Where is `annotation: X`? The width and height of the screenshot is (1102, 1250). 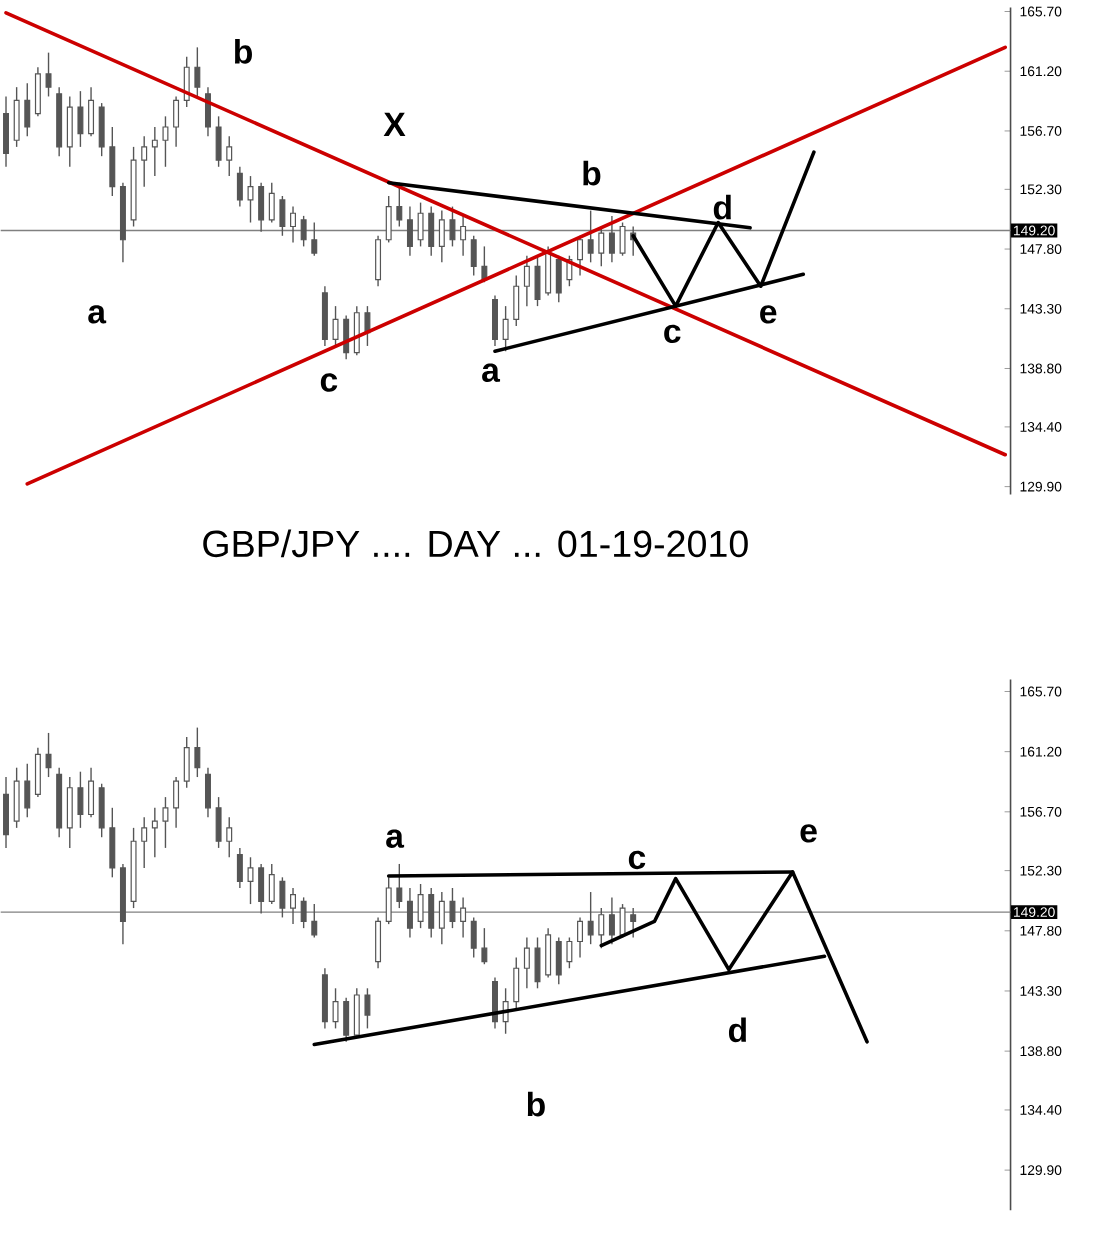
annotation: X is located at coordinates (394, 124).